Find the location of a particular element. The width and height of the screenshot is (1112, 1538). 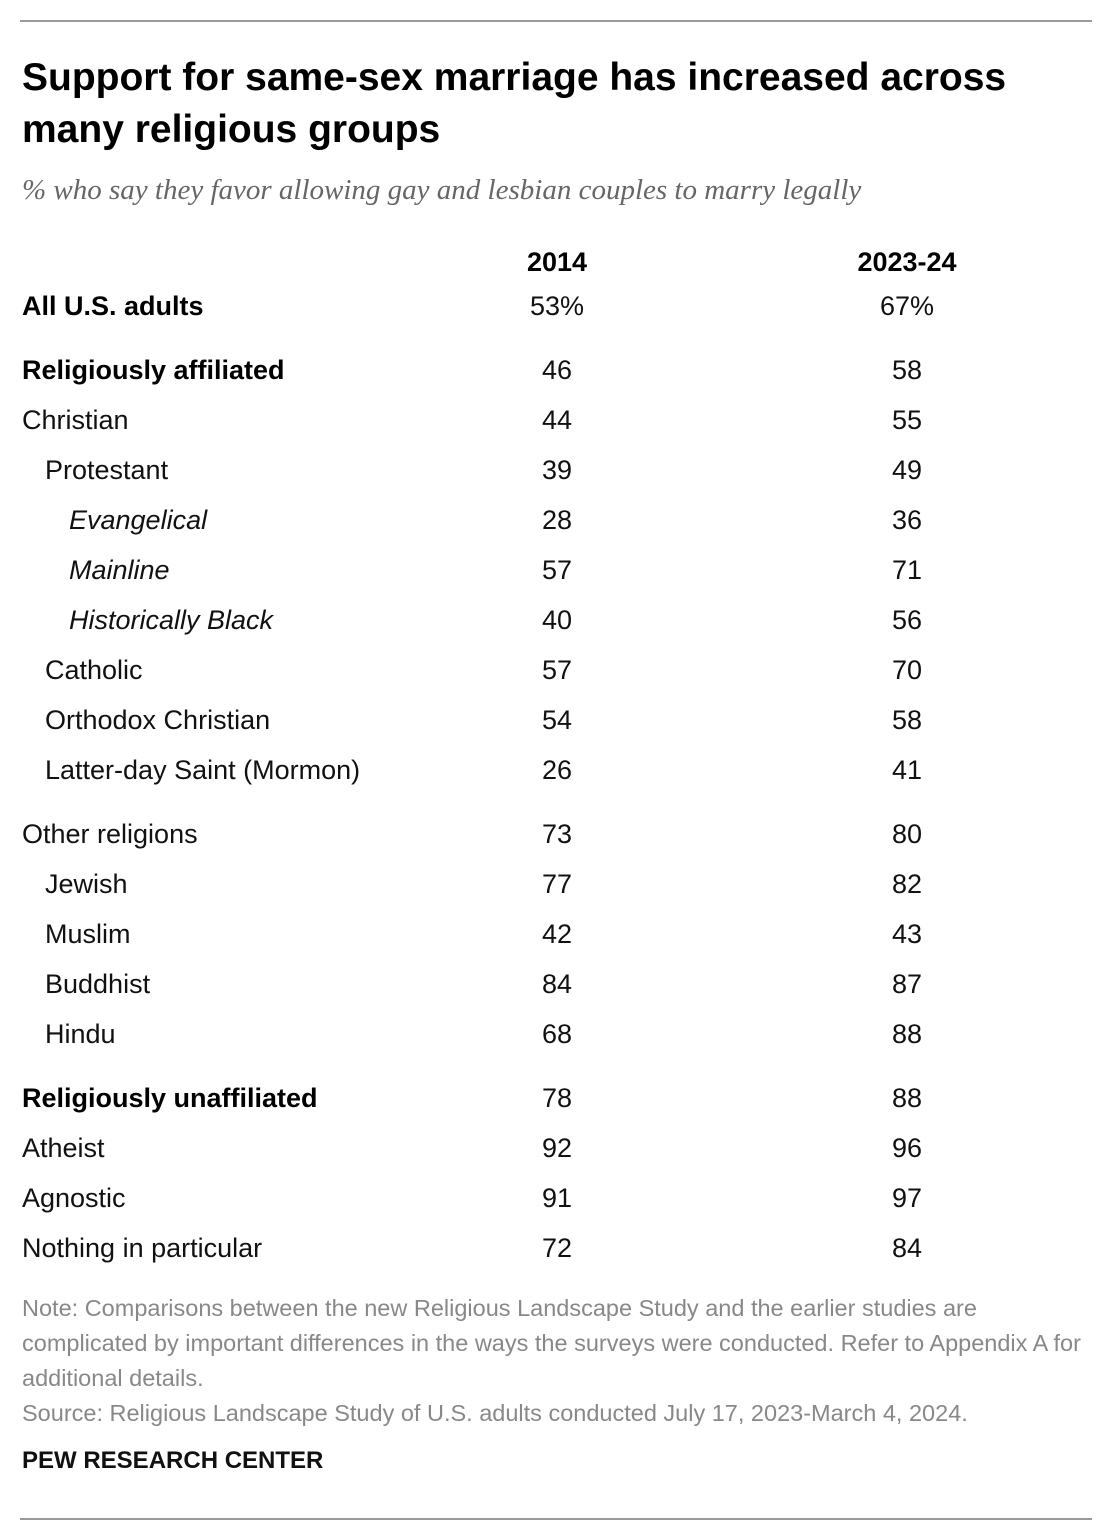

table-row: Catholic 57 70 is located at coordinates (556, 670).